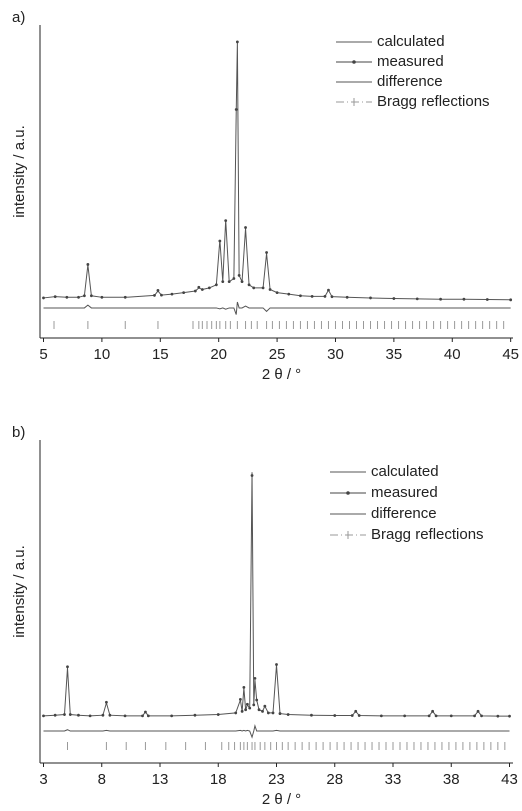 The height and width of the screenshot is (811, 522). I want to click on x-tick-label: 10, so click(102, 354).